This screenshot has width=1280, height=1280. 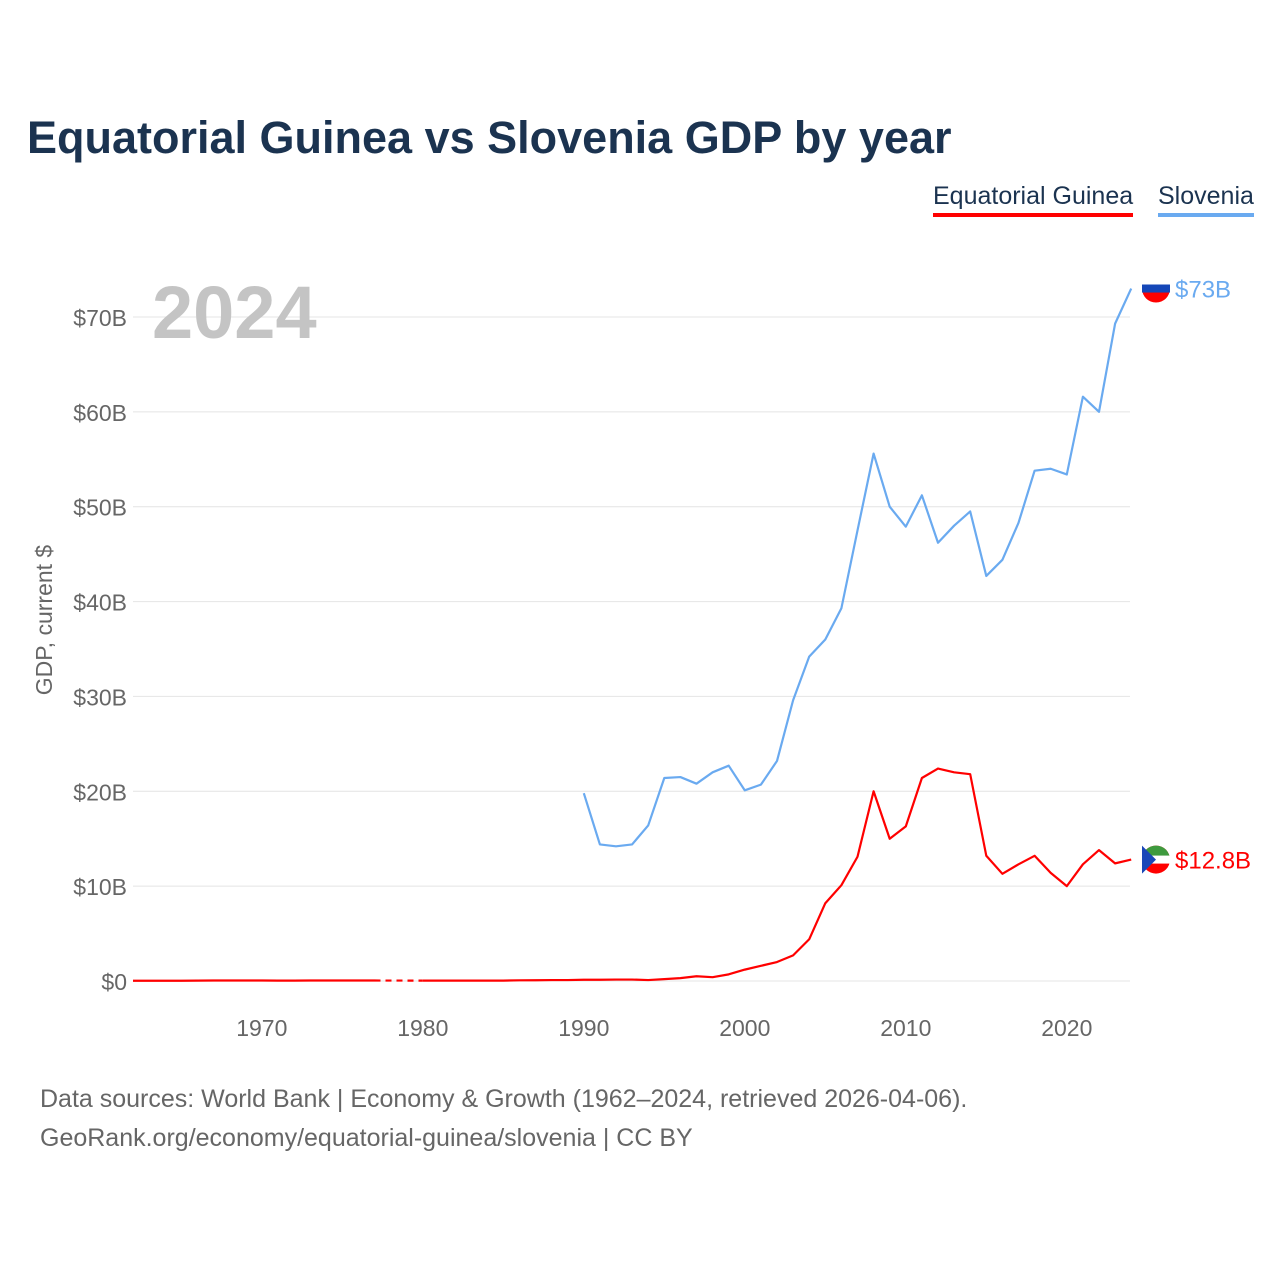 What do you see at coordinates (114, 982) in the screenshot?
I see `y-tick-label: $0` at bounding box center [114, 982].